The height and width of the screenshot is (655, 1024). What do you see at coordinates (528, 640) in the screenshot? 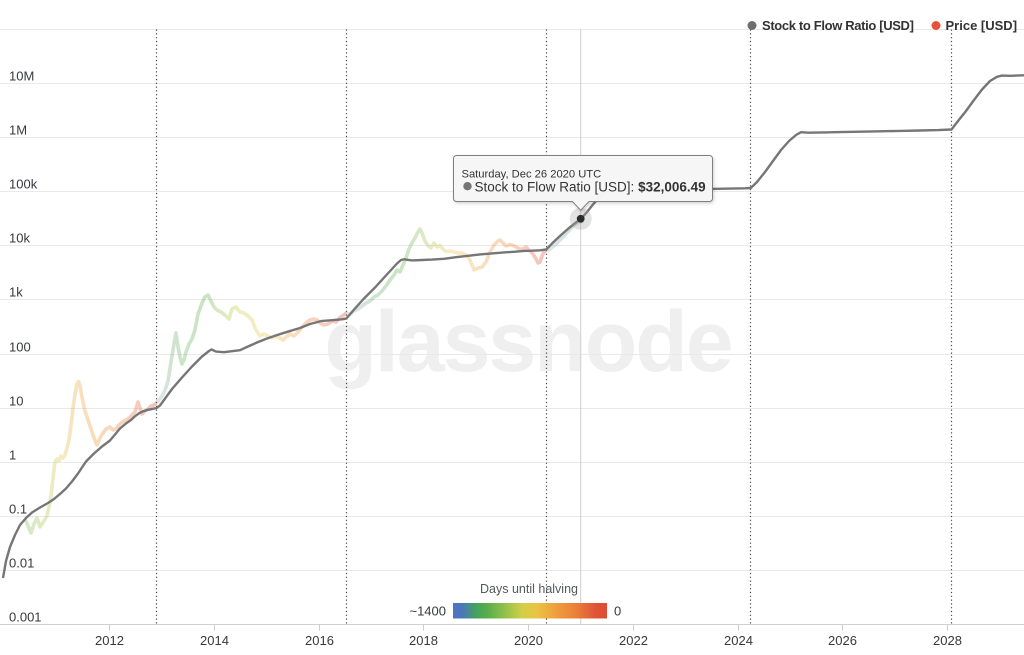
I see `svg-text: 2020` at bounding box center [528, 640].